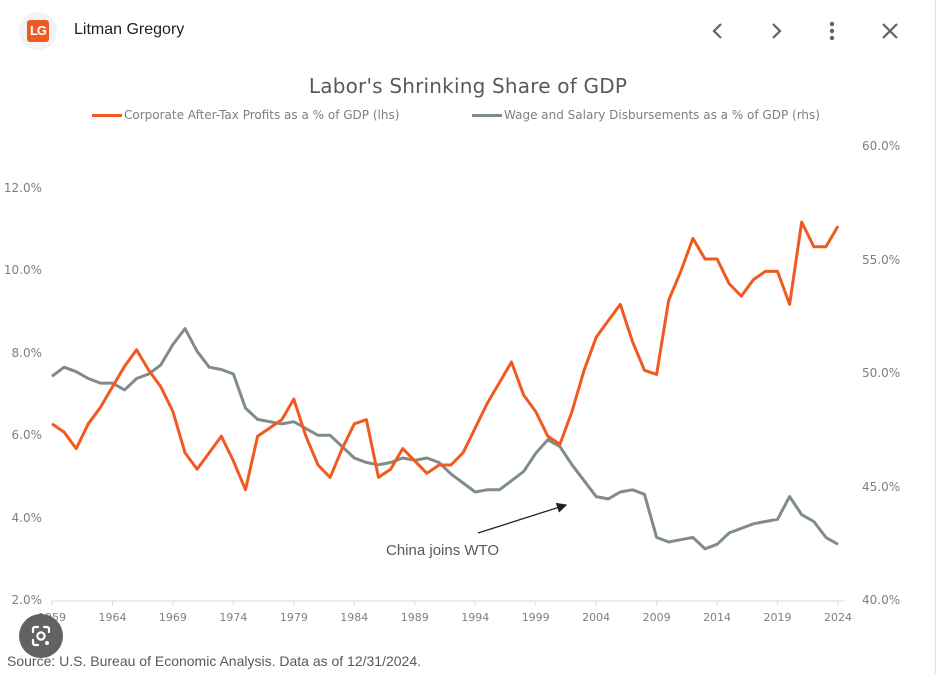 The width and height of the screenshot is (936, 674). I want to click on viewer-header: LG Litman Gregory, so click(468, 31).